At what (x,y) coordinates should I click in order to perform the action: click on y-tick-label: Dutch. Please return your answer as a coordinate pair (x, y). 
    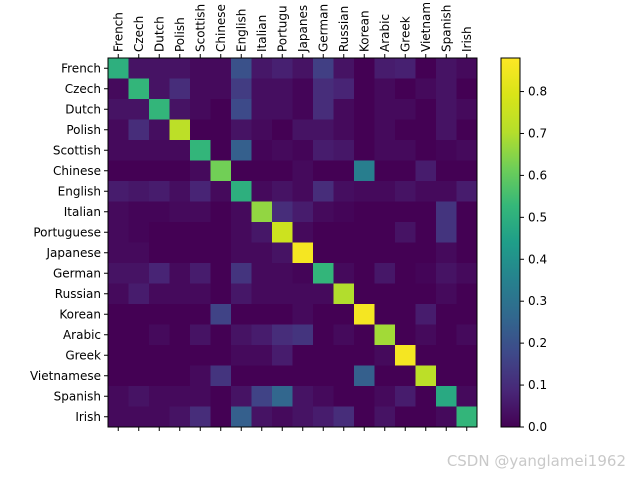
    Looking at the image, I should click on (83, 109).